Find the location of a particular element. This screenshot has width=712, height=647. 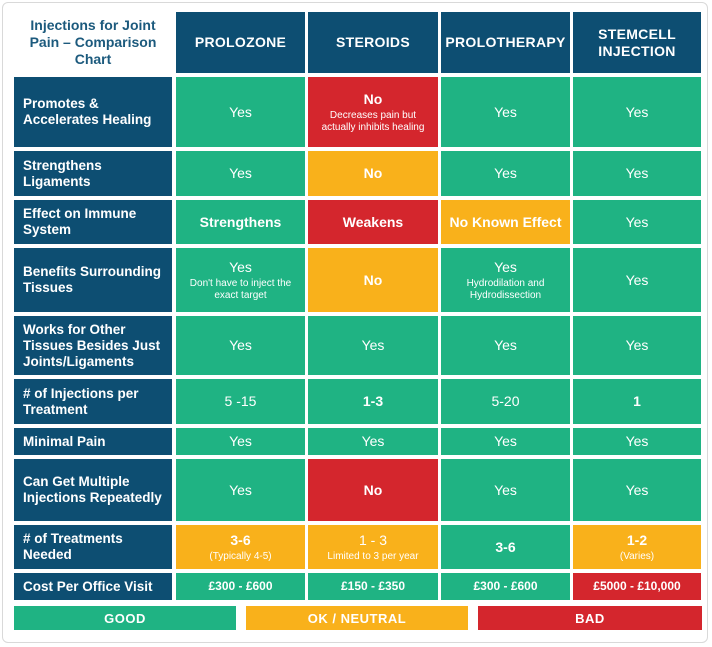

table-cell-r7-c2: Yes is located at coordinates (373, 441).